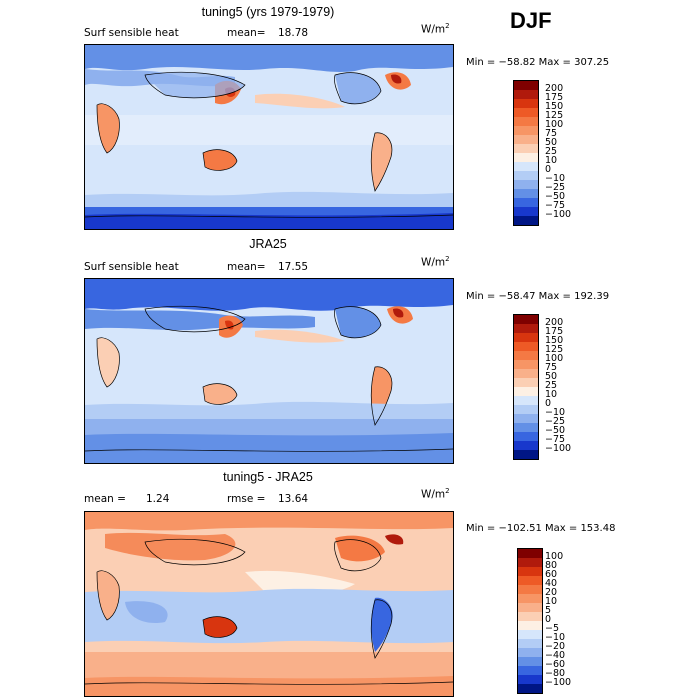  I want to click on colorbar-tick-label: 60, so click(551, 574).